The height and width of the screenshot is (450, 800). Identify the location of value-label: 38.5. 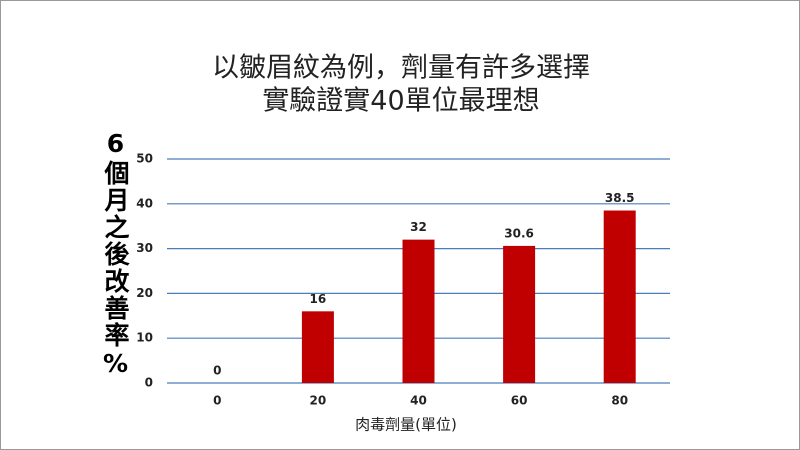
(620, 198).